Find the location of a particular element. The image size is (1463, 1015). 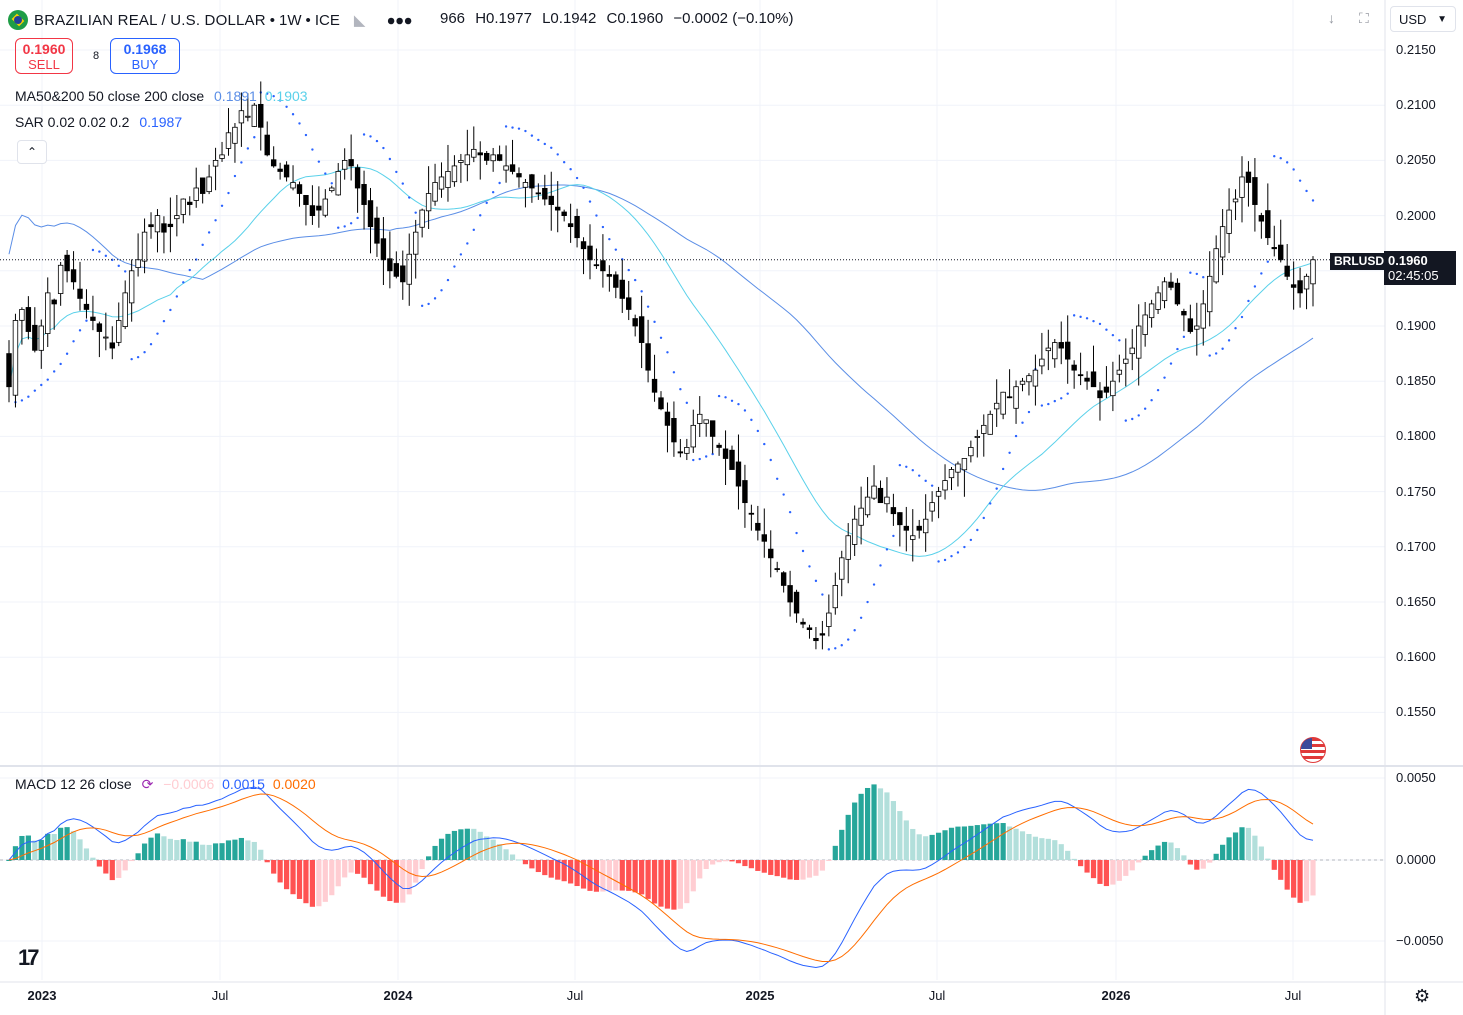

settings-gear-icon: ⚙ is located at coordinates (1422, 996).